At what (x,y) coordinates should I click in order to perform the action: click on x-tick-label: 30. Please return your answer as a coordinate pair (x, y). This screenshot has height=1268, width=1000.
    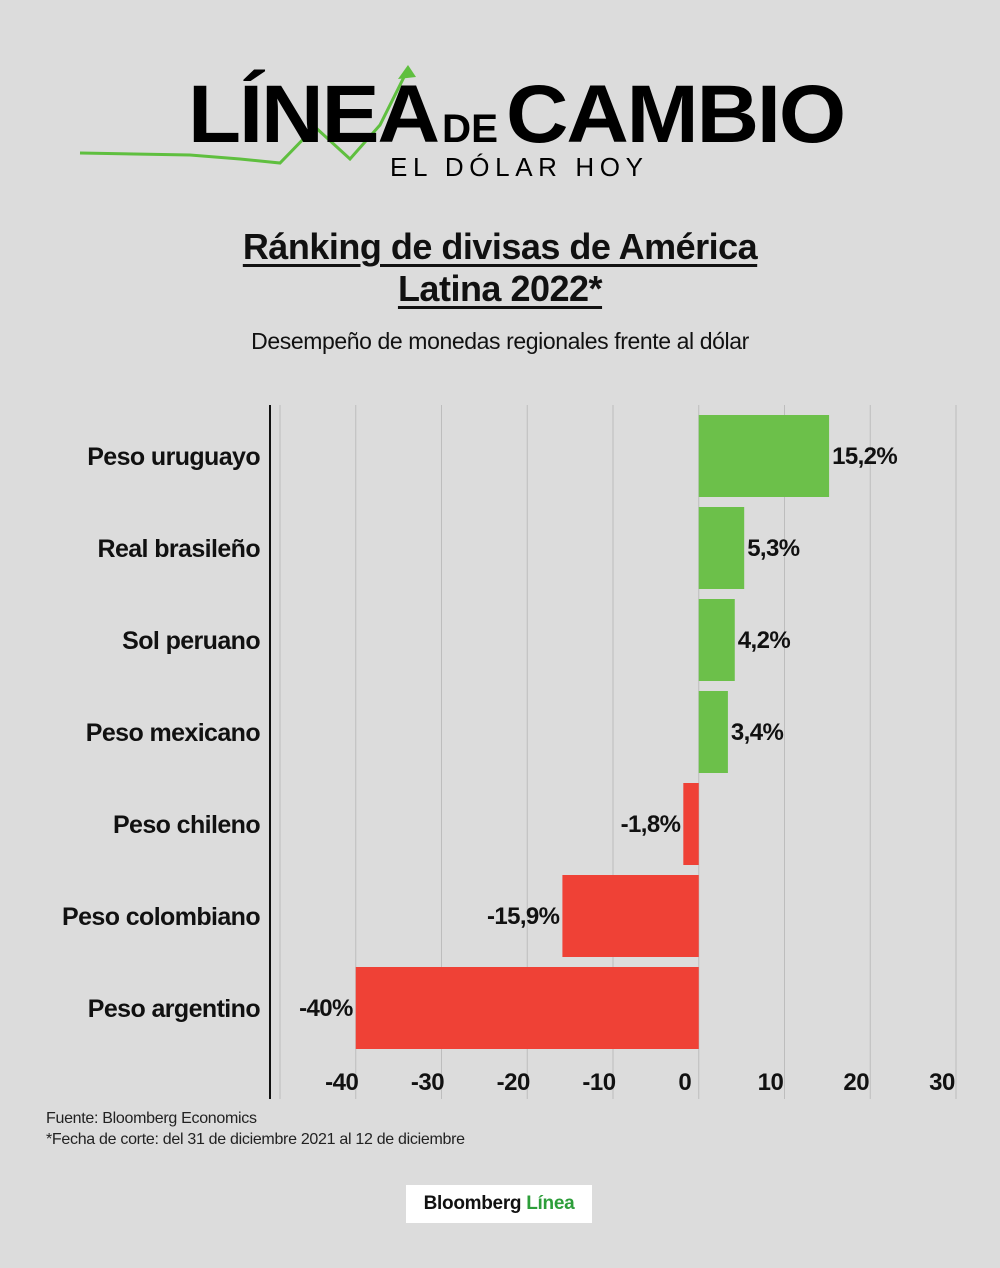
    Looking at the image, I should click on (942, 1082).